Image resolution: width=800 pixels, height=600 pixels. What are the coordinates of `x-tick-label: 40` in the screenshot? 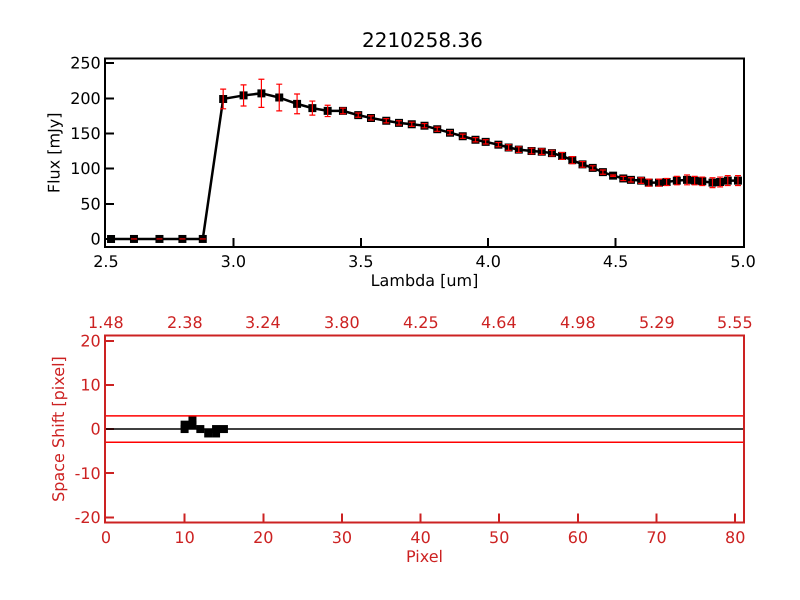 It's located at (420, 537).